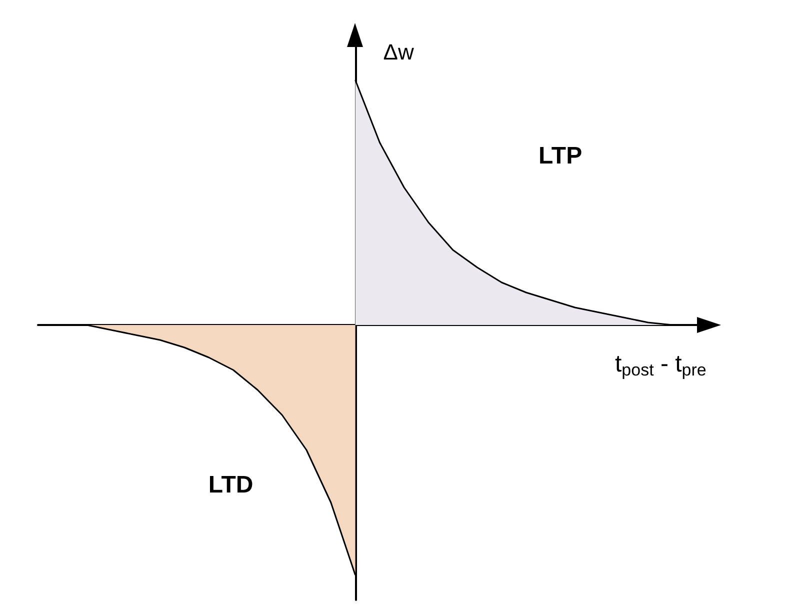 This screenshot has width=788, height=616. I want to click on annotation: LTP, so click(560, 156).